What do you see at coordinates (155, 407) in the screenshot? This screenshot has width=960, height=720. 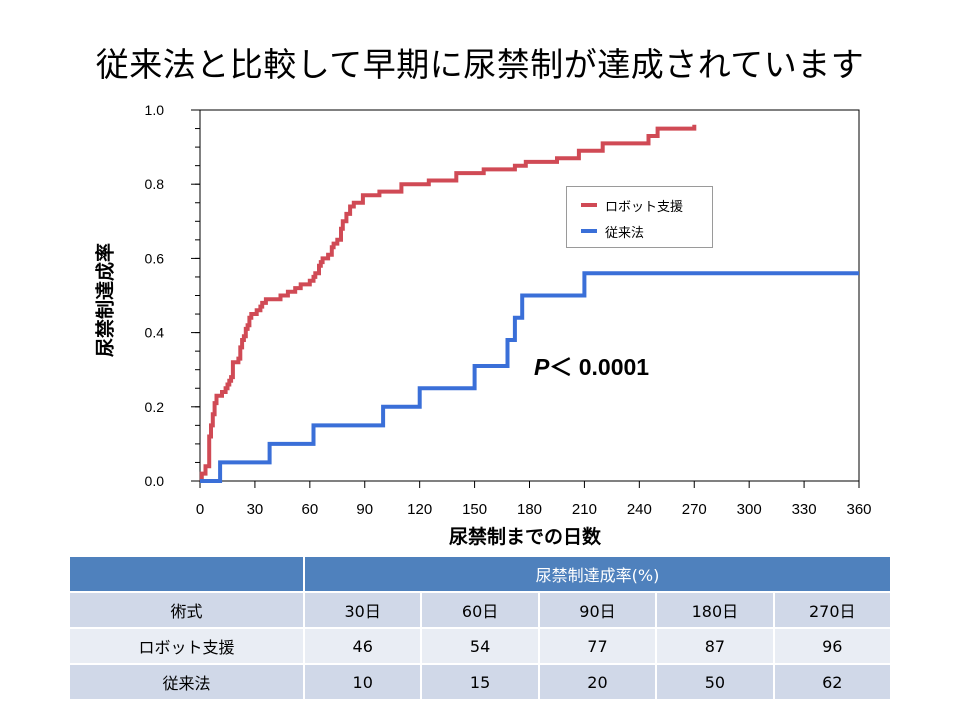 I see `y-tick-label: 0.2` at bounding box center [155, 407].